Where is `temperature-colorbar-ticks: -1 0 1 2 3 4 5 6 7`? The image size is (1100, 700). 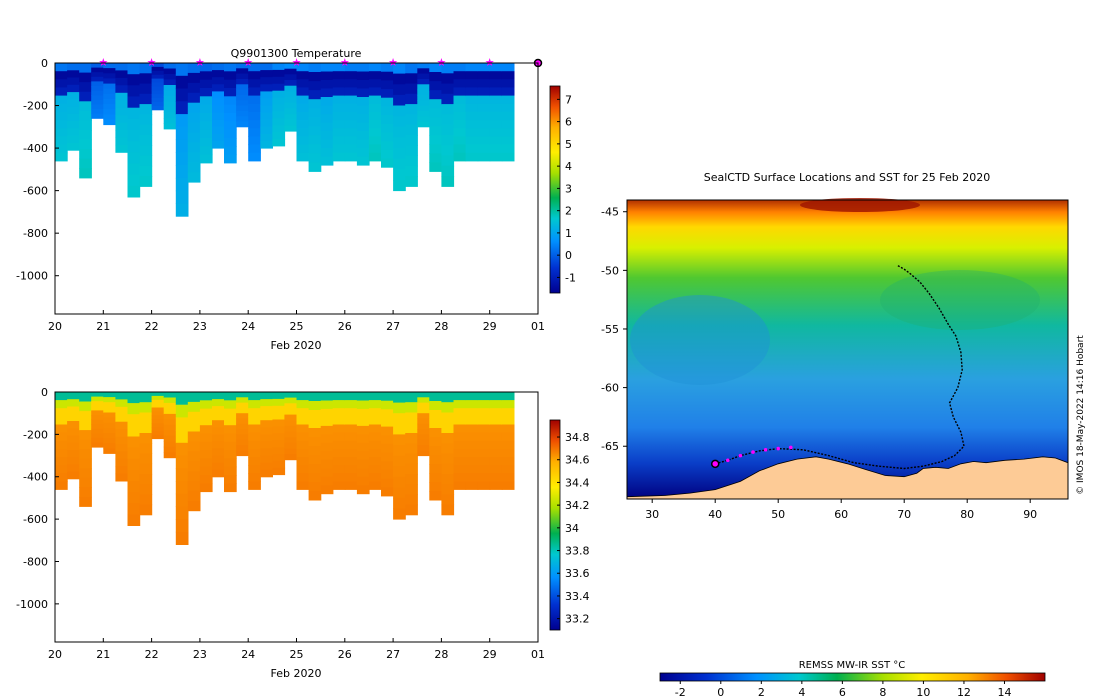 temperature-colorbar-ticks: -1 0 1 2 3 4 5 6 7 is located at coordinates (566, 188).